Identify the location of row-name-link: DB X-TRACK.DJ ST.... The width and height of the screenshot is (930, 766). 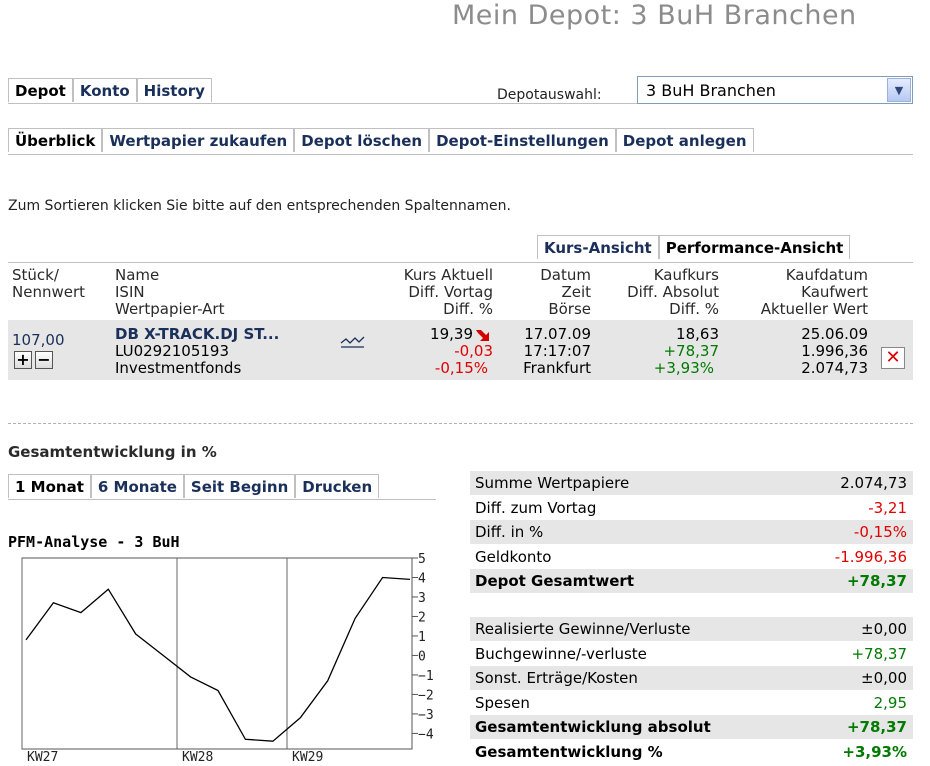
(197, 334).